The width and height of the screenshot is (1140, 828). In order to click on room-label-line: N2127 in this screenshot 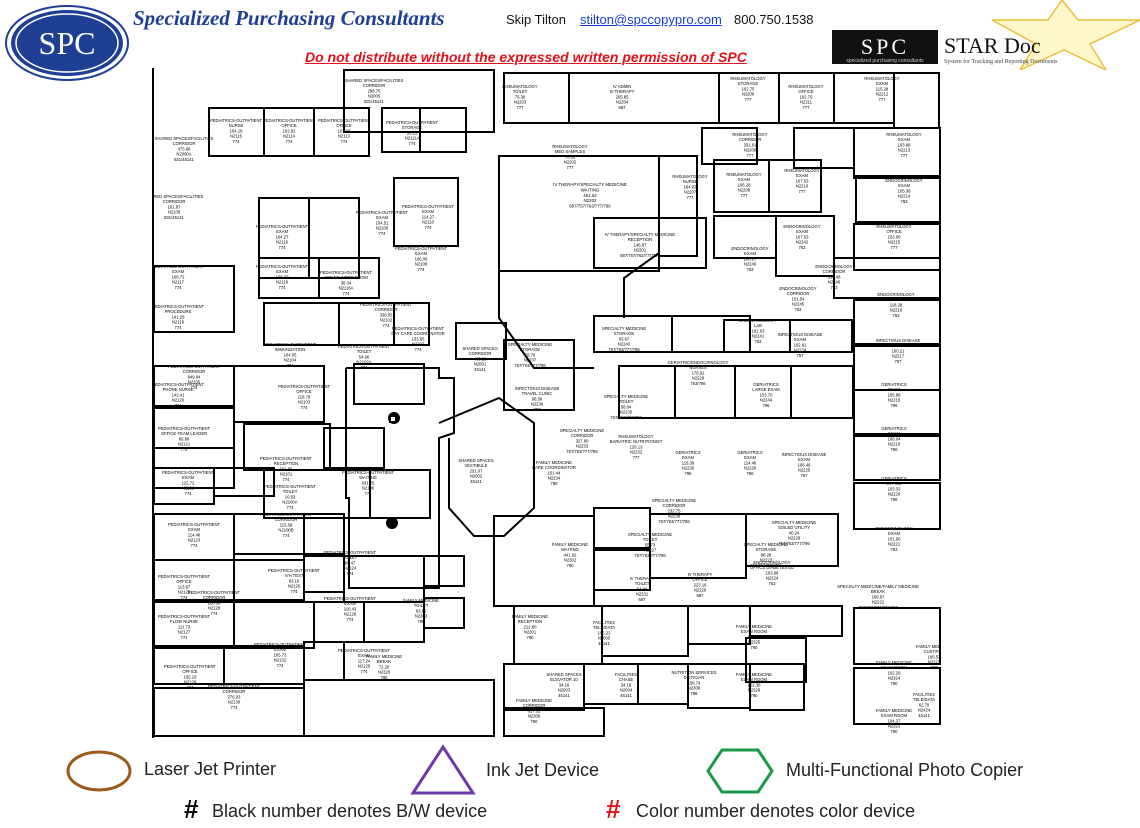, I will do `click(184, 632)`.